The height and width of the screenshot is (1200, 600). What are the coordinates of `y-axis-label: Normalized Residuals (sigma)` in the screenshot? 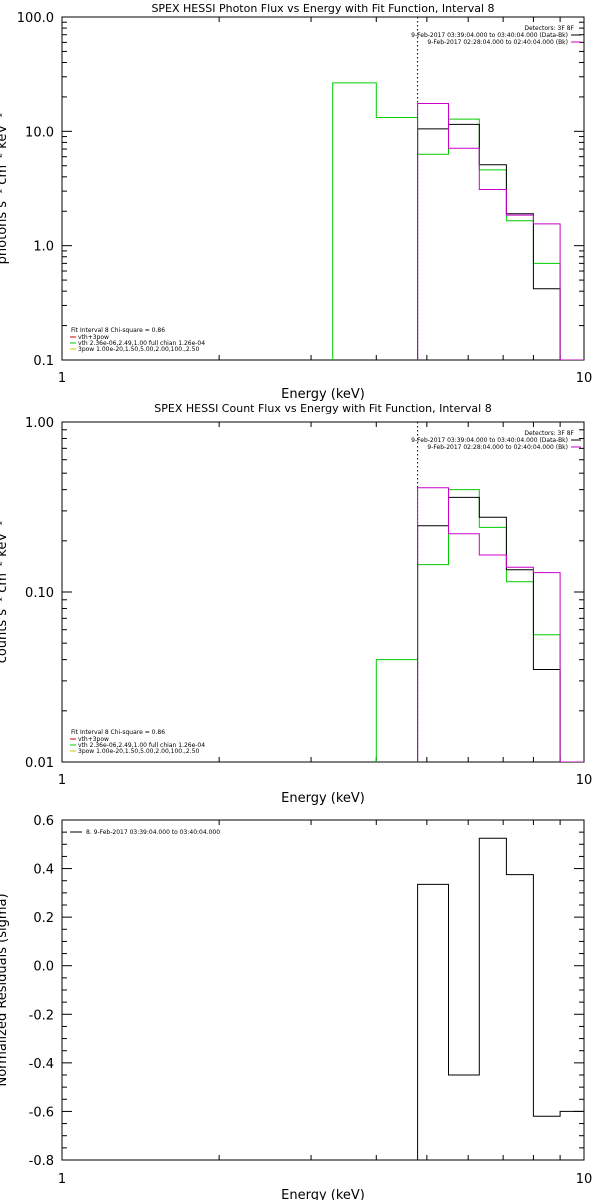 It's located at (5, 989).